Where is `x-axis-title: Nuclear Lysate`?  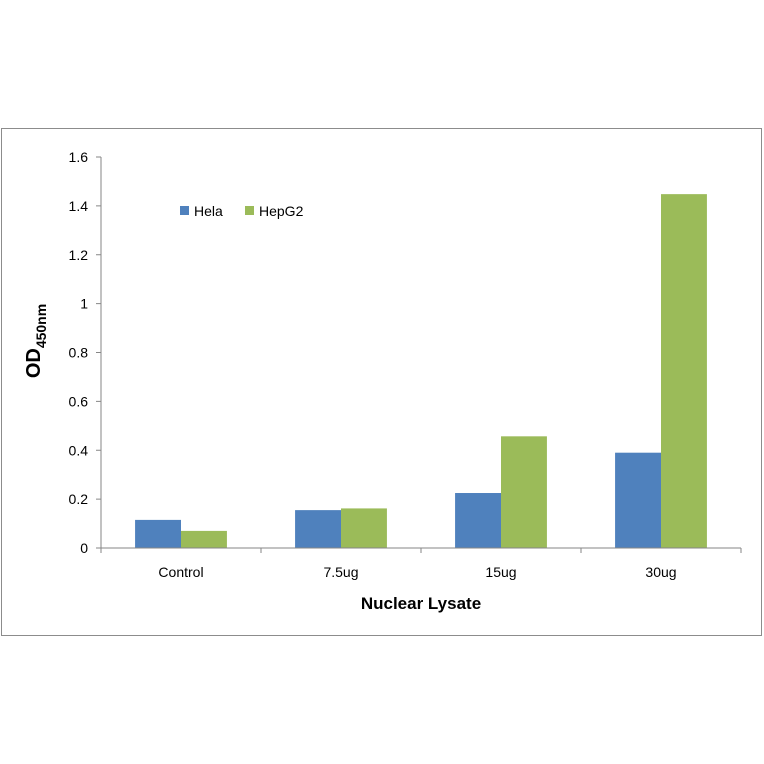 x-axis-title: Nuclear Lysate is located at coordinates (421, 603).